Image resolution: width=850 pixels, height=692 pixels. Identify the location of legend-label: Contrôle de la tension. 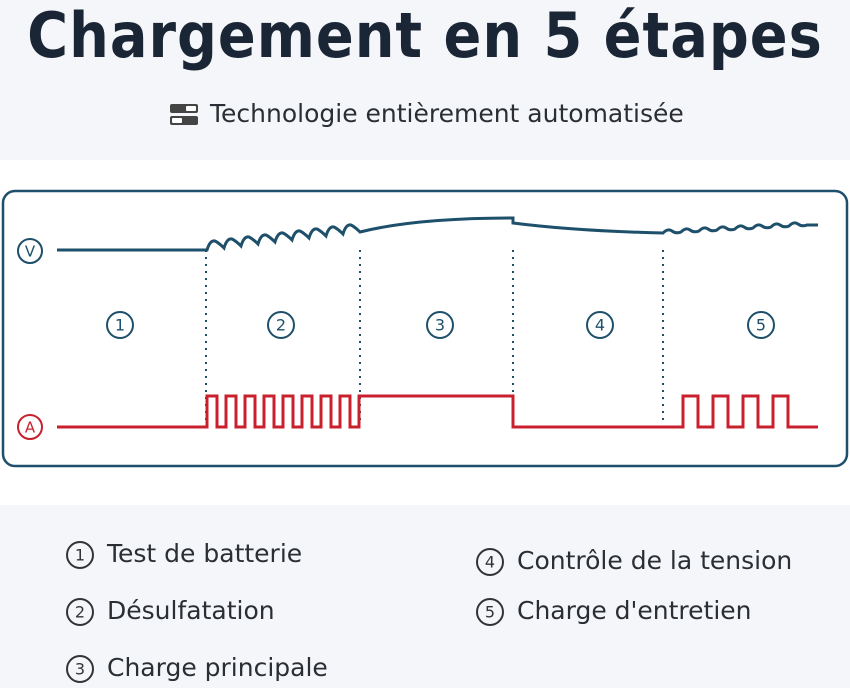
(654, 560).